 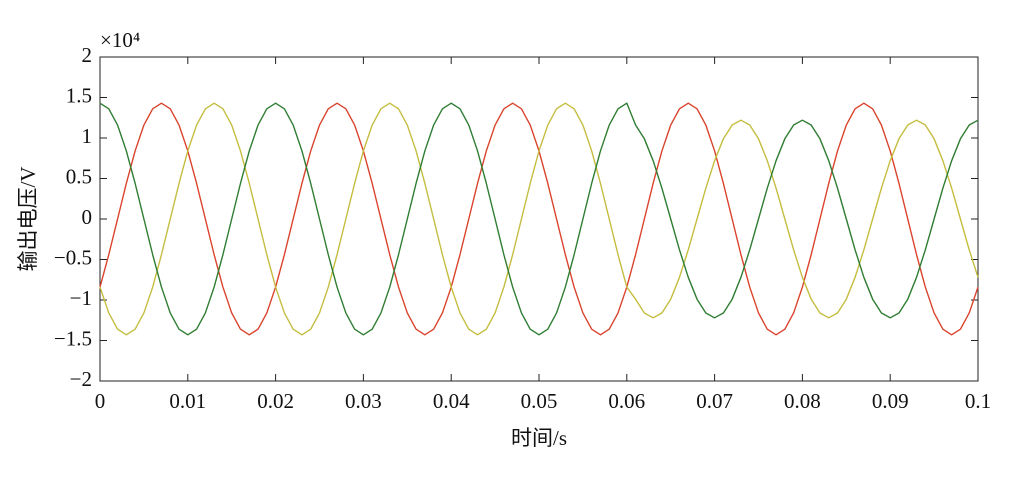 What do you see at coordinates (79, 176) in the screenshot?
I see `y-tick-label: 0.5` at bounding box center [79, 176].